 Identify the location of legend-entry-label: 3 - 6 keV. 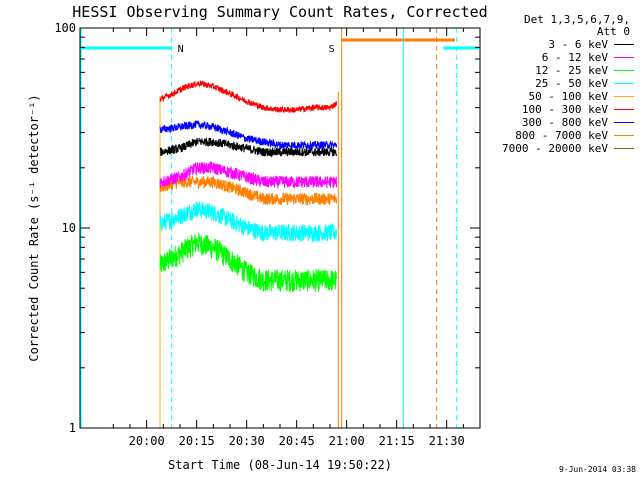
(578, 44).